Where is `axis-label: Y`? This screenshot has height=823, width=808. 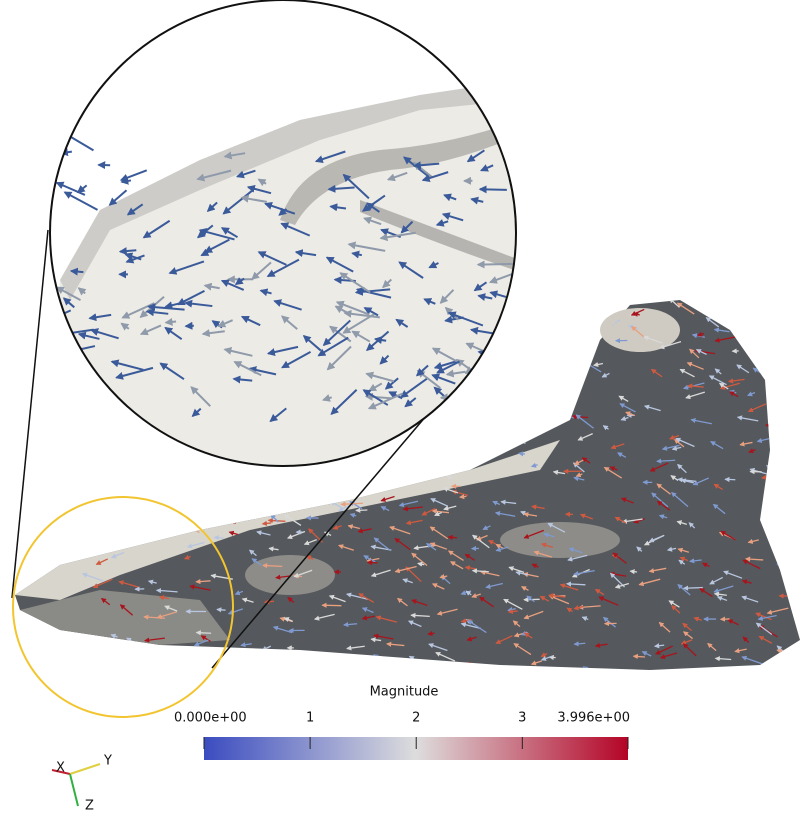 axis-label: Y is located at coordinates (107, 761).